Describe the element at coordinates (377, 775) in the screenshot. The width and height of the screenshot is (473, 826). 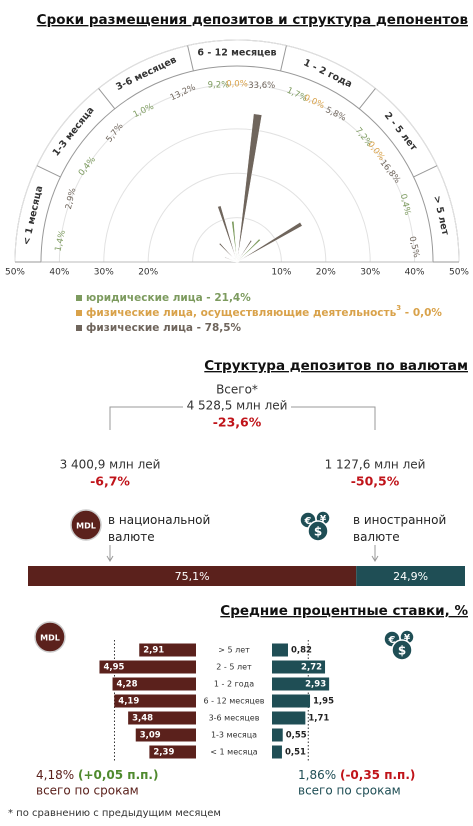
I see `total-change: (-0,35 п.п.)` at that location.